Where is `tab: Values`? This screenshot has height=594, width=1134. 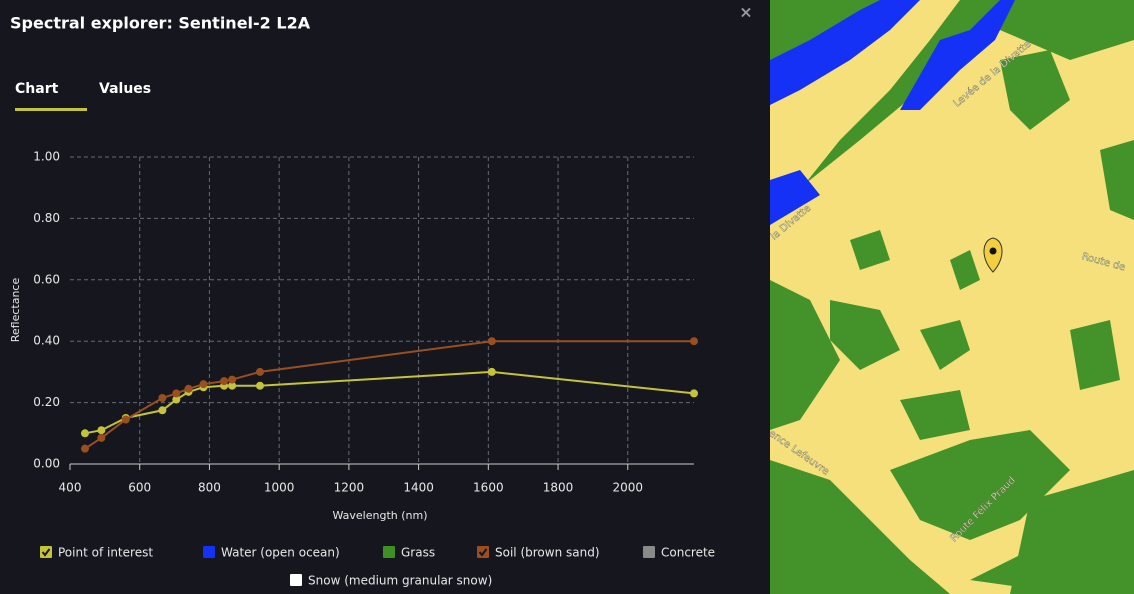
tab: Values is located at coordinates (125, 89).